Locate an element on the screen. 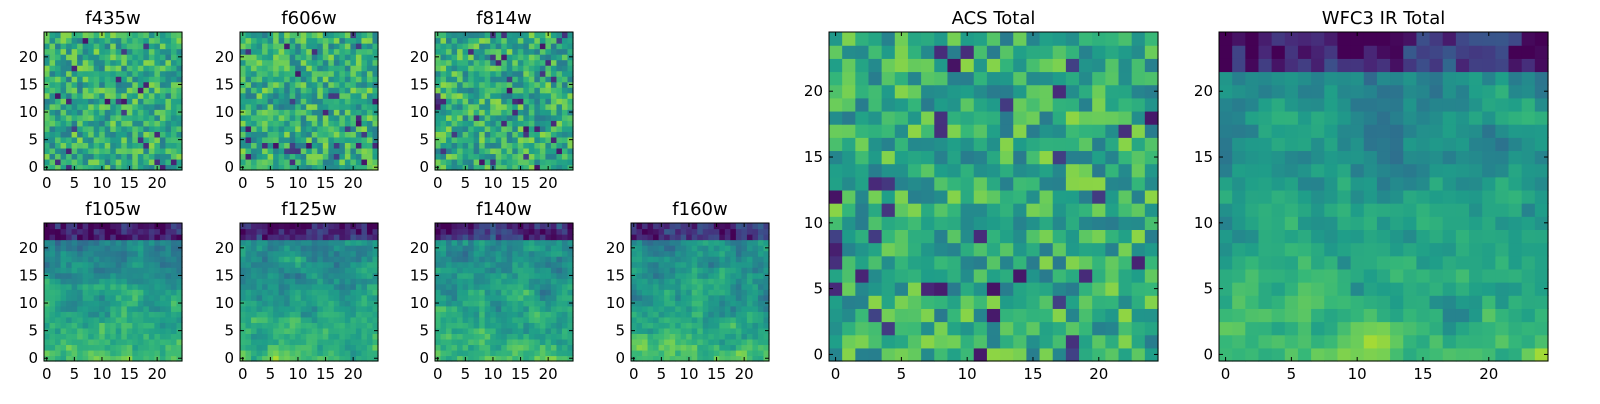  x-tick-label: 10 is located at coordinates (492, 183).